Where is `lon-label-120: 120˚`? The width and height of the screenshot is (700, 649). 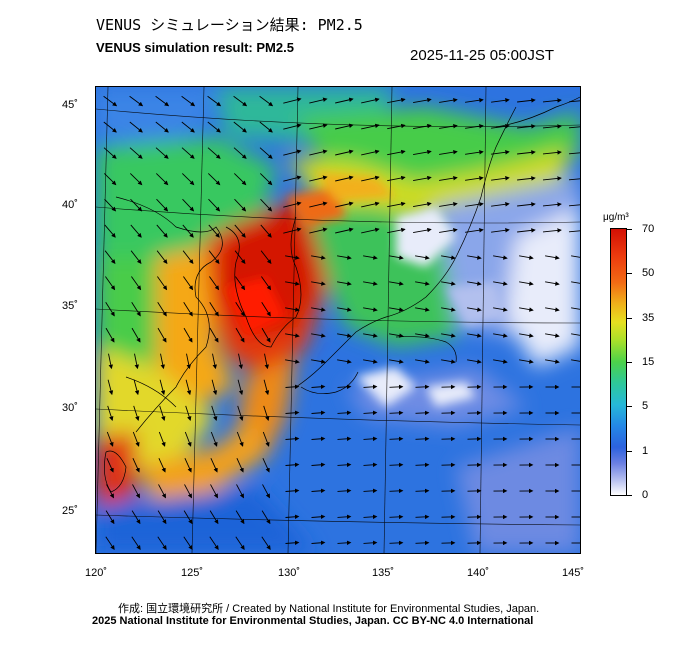 lon-label-120: 120˚ is located at coordinates (96, 573).